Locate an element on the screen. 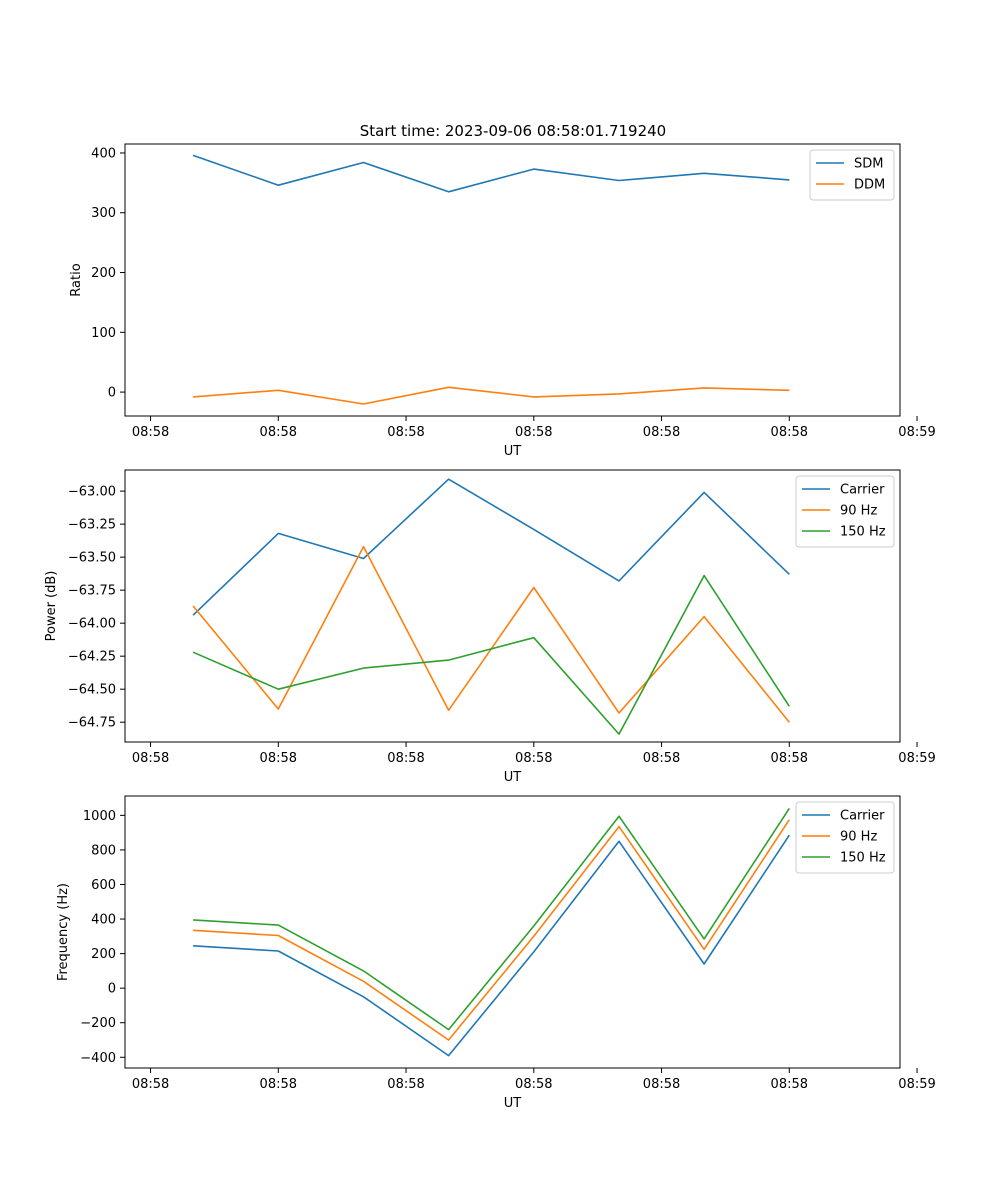  power-y-tick-label: −64.25 is located at coordinates (92, 657).